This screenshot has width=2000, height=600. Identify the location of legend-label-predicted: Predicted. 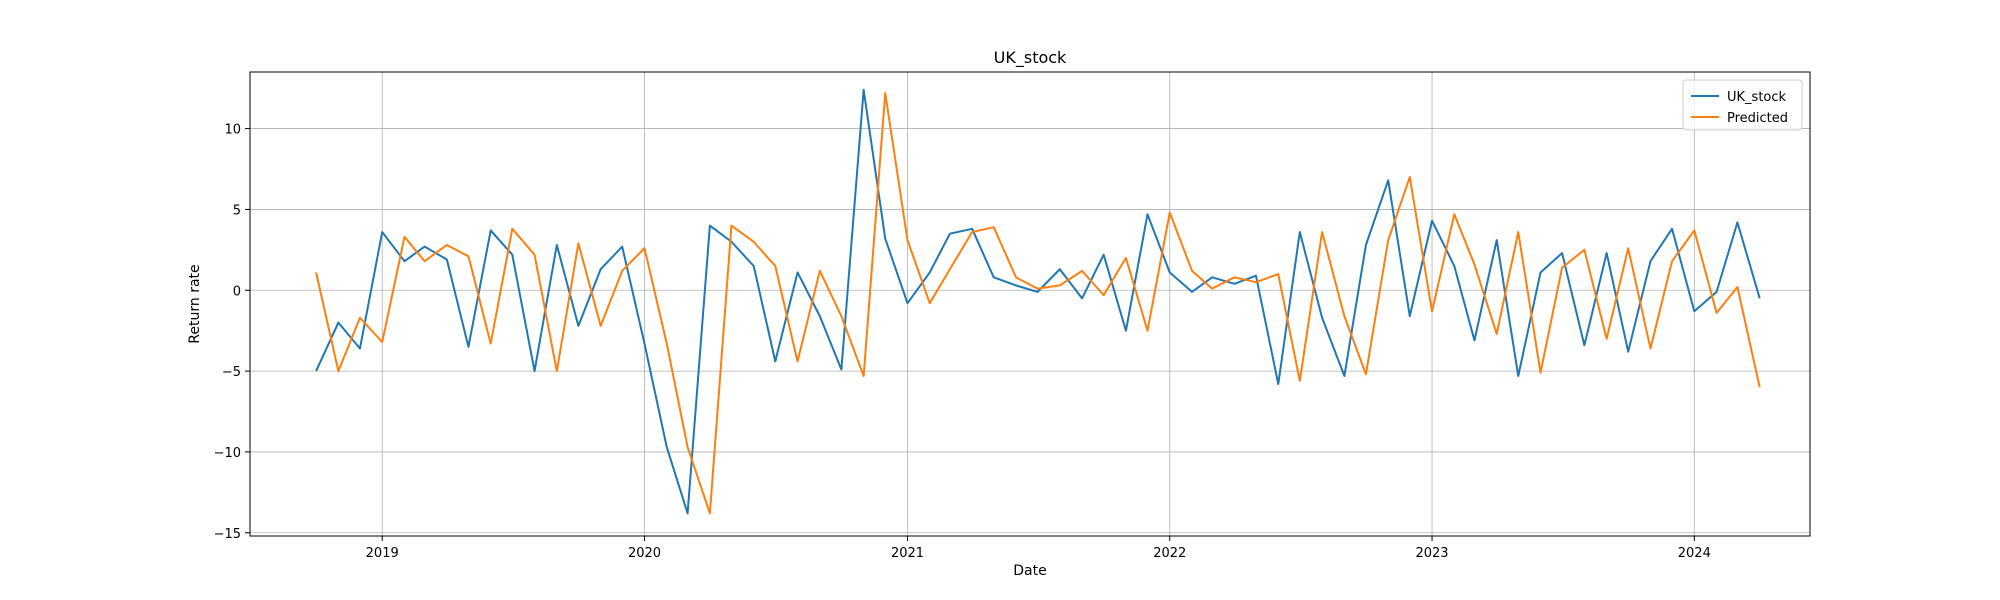
(1757, 118).